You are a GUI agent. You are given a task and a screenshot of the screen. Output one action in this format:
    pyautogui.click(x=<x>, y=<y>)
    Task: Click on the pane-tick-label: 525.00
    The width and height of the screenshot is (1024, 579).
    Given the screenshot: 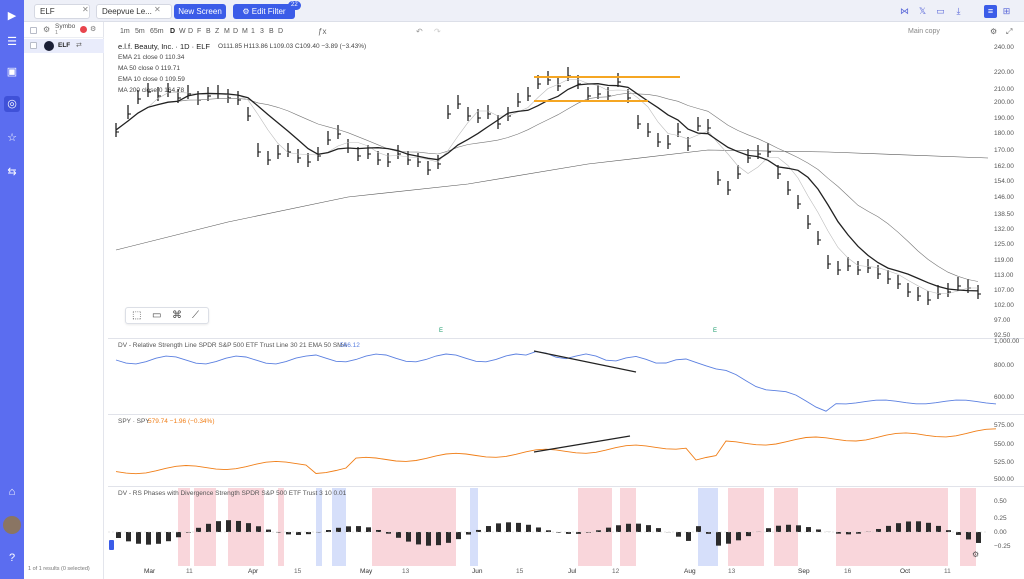 What is the action you would take?
    pyautogui.click(x=1004, y=462)
    